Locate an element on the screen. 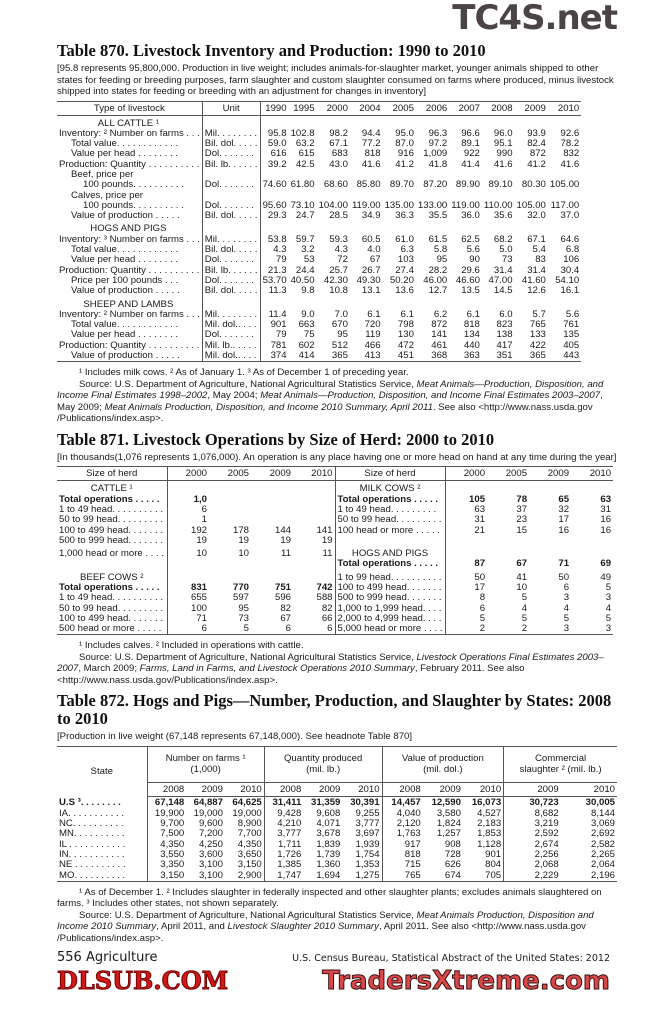 The width and height of the screenshot is (652, 1024). cell-value: 6.1 is located at coordinates (473, 314).